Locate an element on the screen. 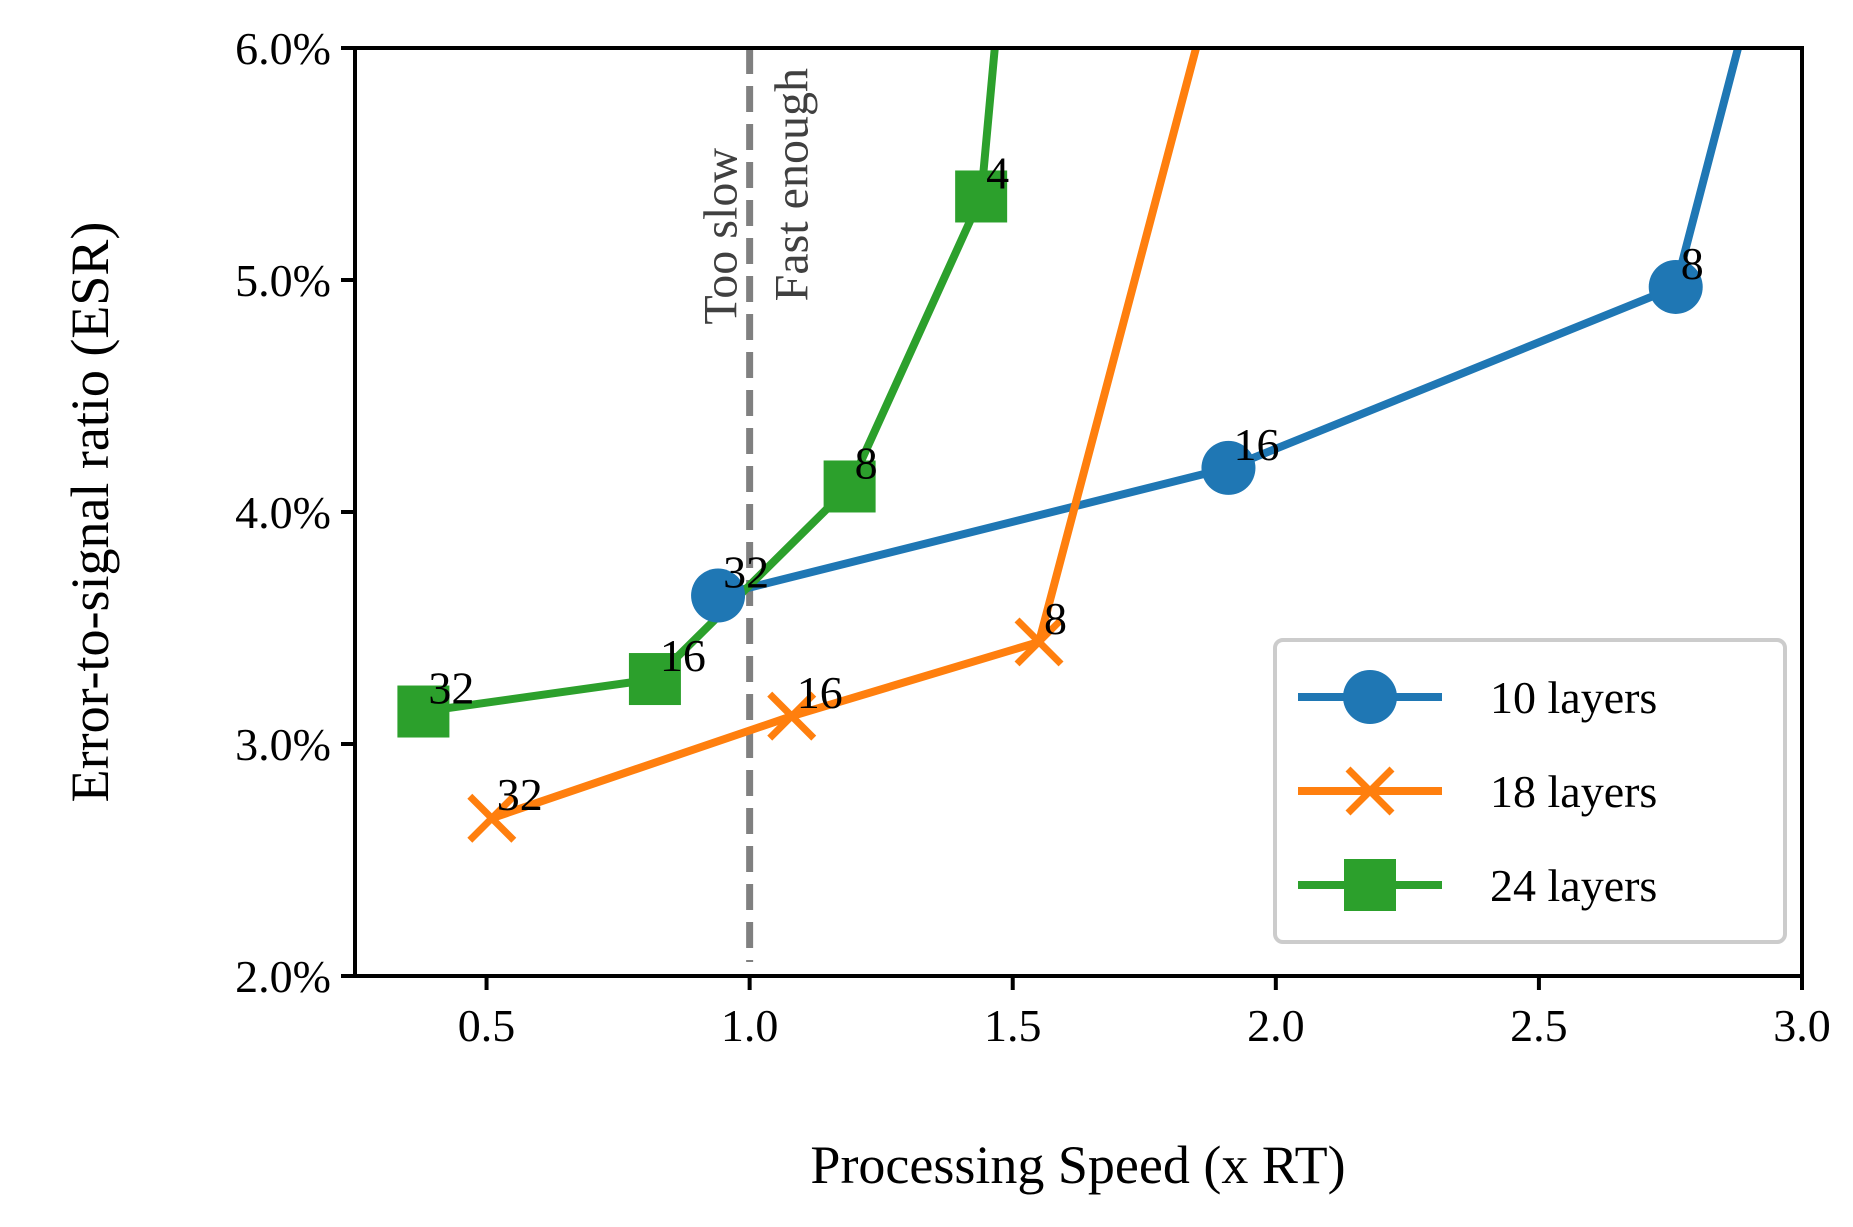 This screenshot has width=1853, height=1227. x-tick-label-5: 3.0 is located at coordinates (1802, 1025).